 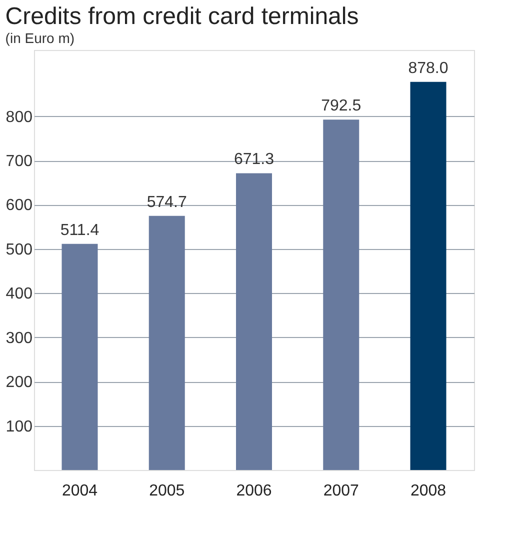 What do you see at coordinates (19, 427) in the screenshot?
I see `y-tick-label: 100` at bounding box center [19, 427].